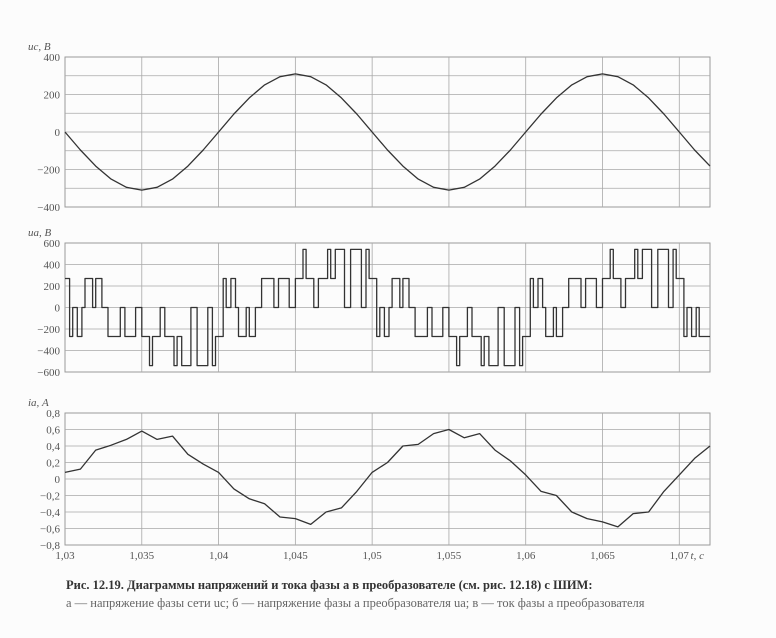  I want to click on x-tick-label: 1,045, so click(295, 556).